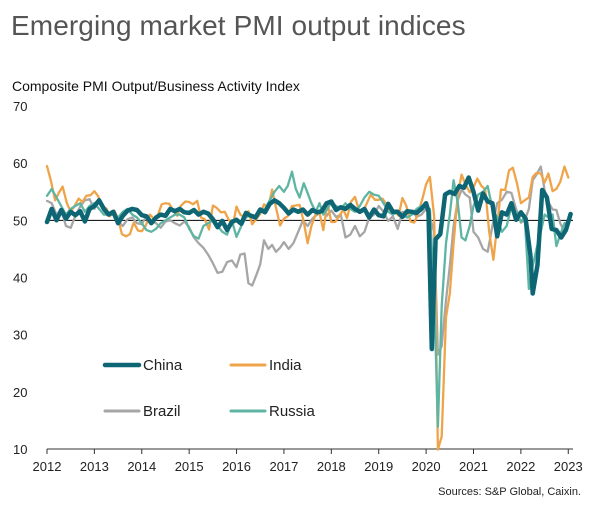  I want to click on legend-label-india: India, so click(285, 365).